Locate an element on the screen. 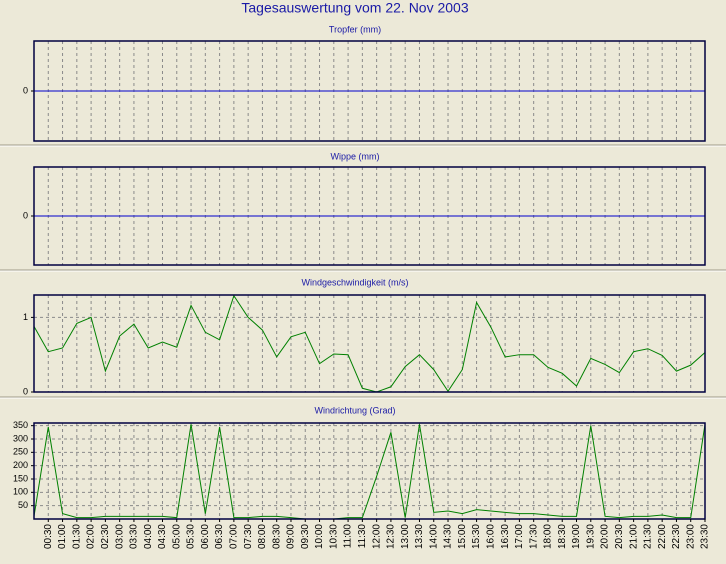 The width and height of the screenshot is (726, 564). x-tick-label: 15:30 is located at coordinates (476, 536).